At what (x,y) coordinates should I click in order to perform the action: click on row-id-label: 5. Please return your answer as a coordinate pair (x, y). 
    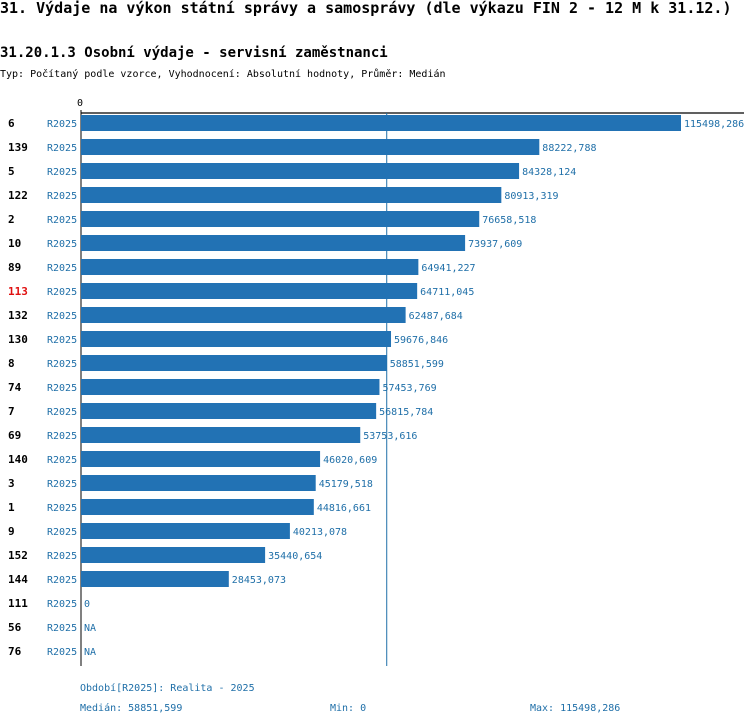
    Looking at the image, I should click on (11, 171).